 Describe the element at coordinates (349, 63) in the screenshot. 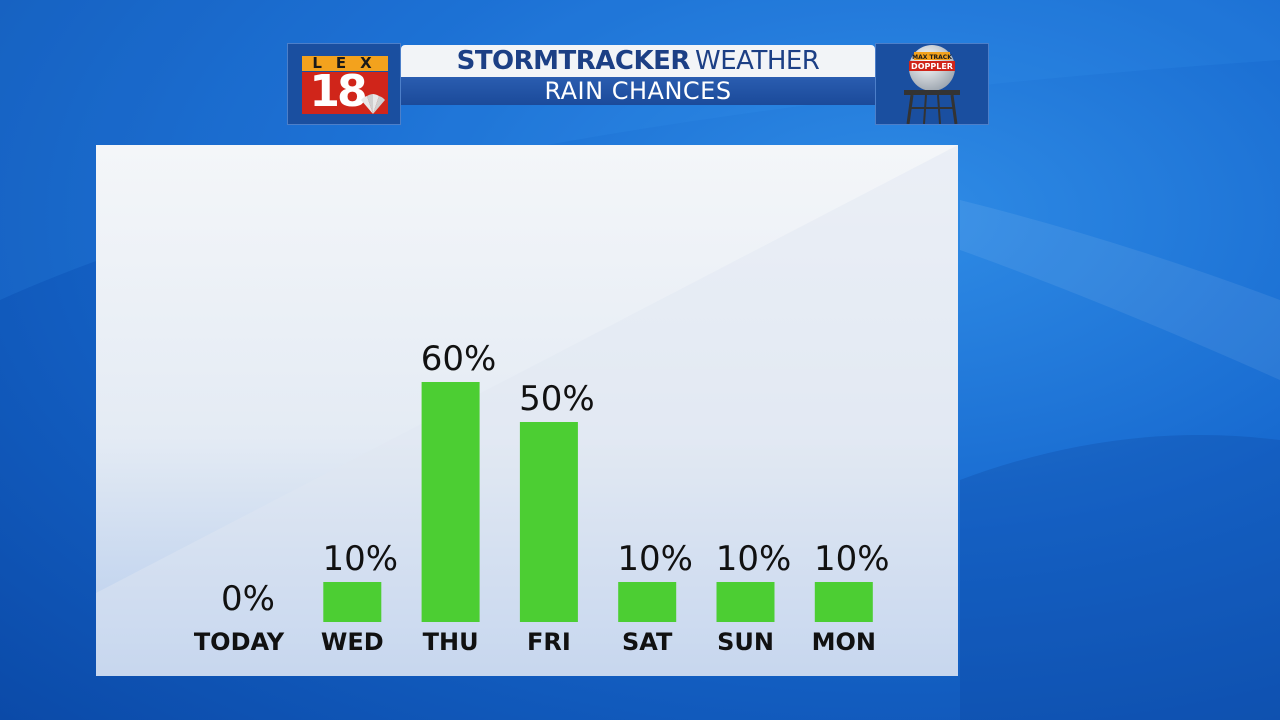

I see `logo-letters: LEX` at that location.